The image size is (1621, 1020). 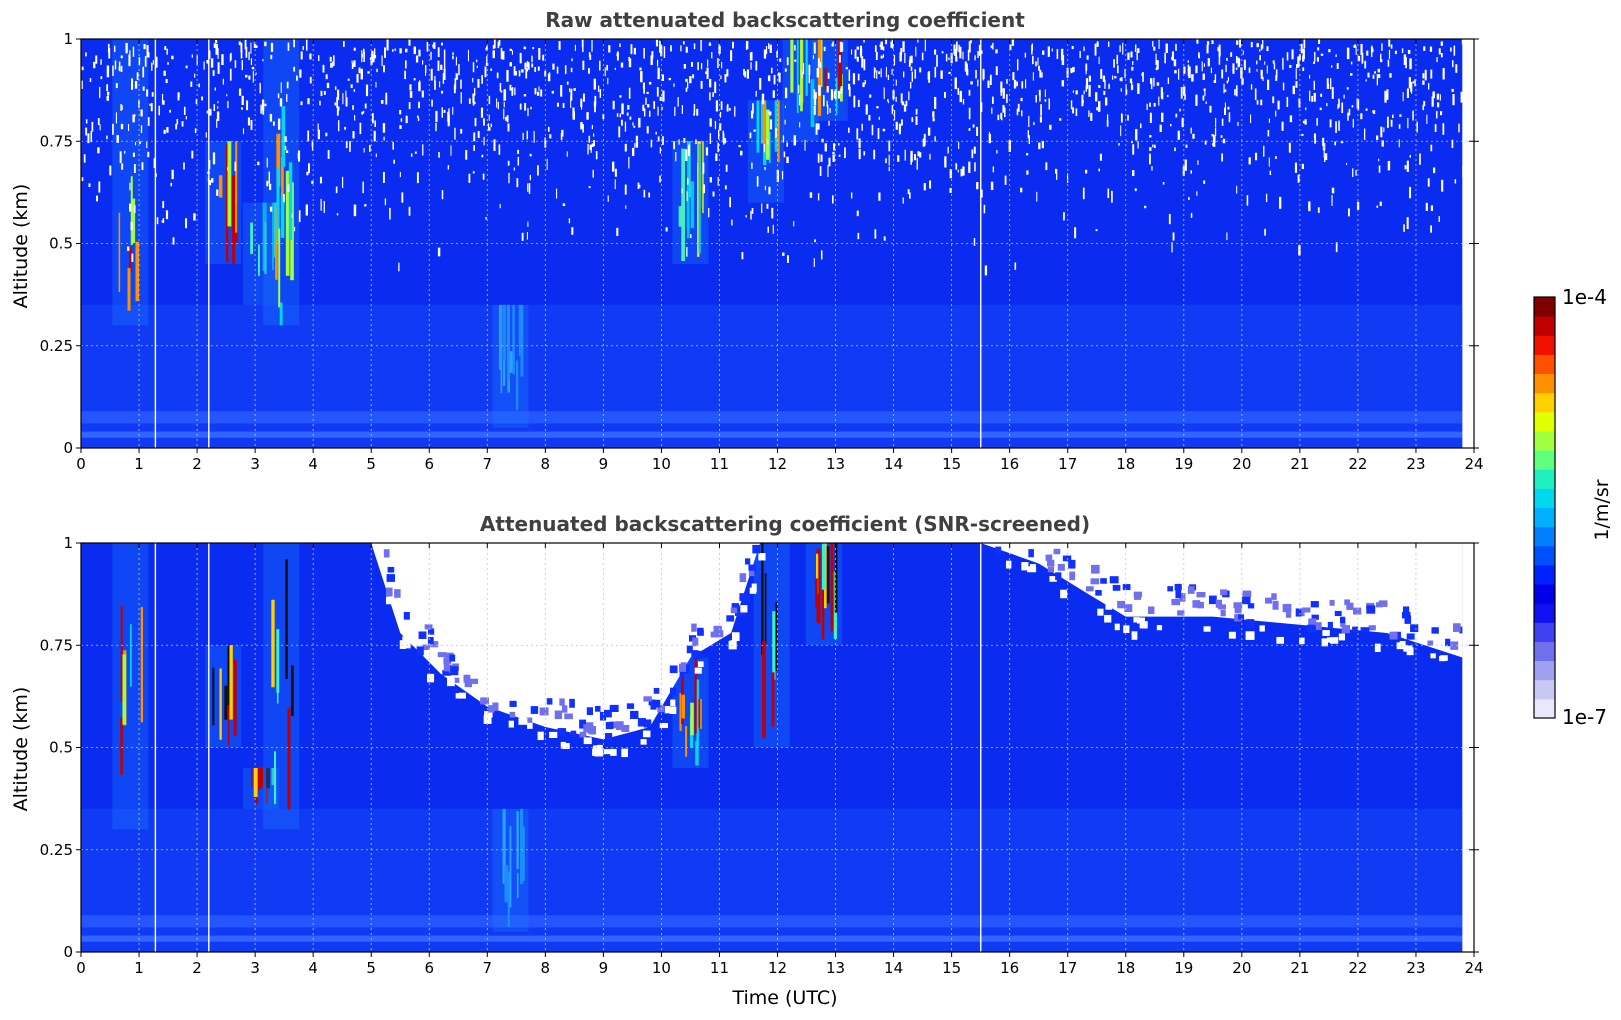 What do you see at coordinates (981, 243) in the screenshot?
I see `data-gap-line` at bounding box center [981, 243].